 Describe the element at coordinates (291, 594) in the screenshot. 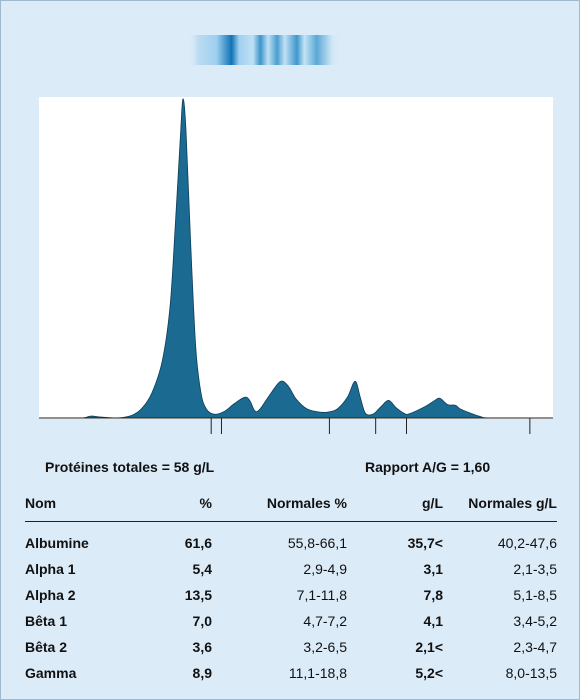

I see `table-row: Alpha 2 13,5 7,1-11,8 7,8 5,1-8,5` at that location.